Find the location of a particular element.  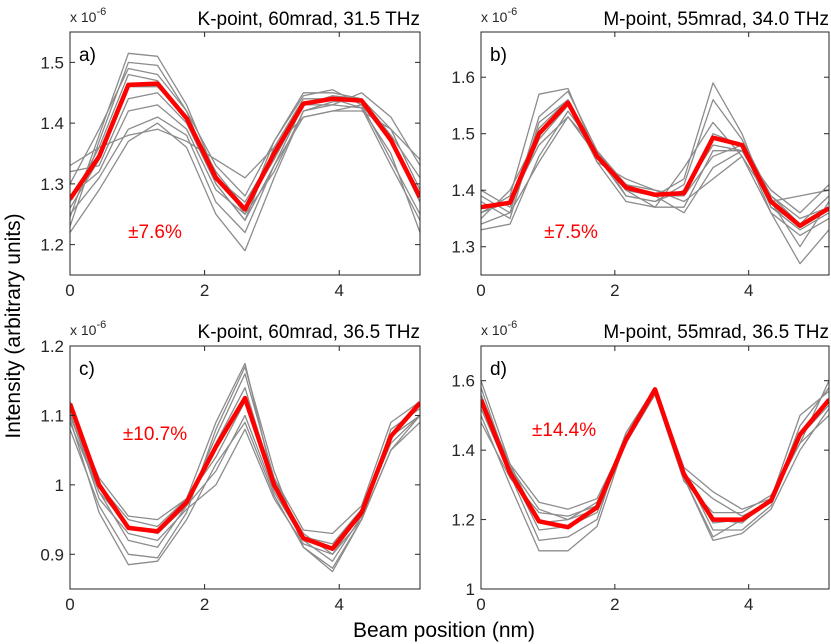

panel-a-mean-line is located at coordinates (245, 146).